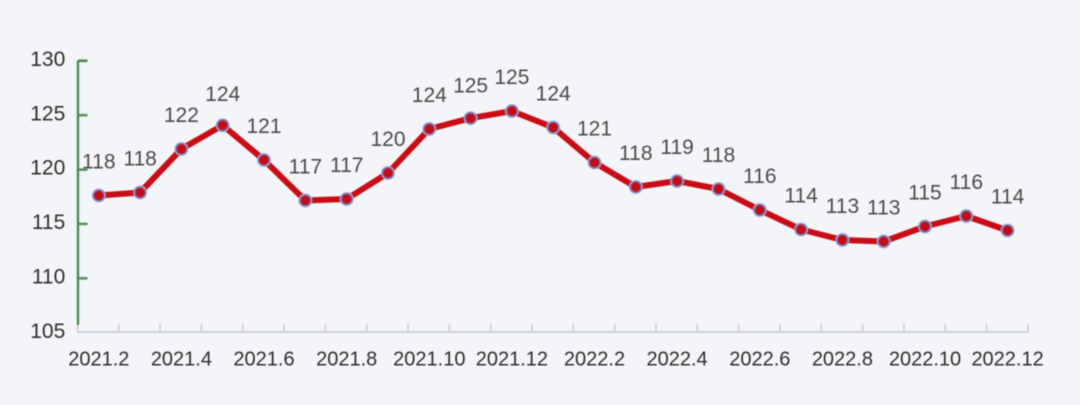  What do you see at coordinates (759, 359) in the screenshot?
I see `svg-text: 2022.6` at bounding box center [759, 359].